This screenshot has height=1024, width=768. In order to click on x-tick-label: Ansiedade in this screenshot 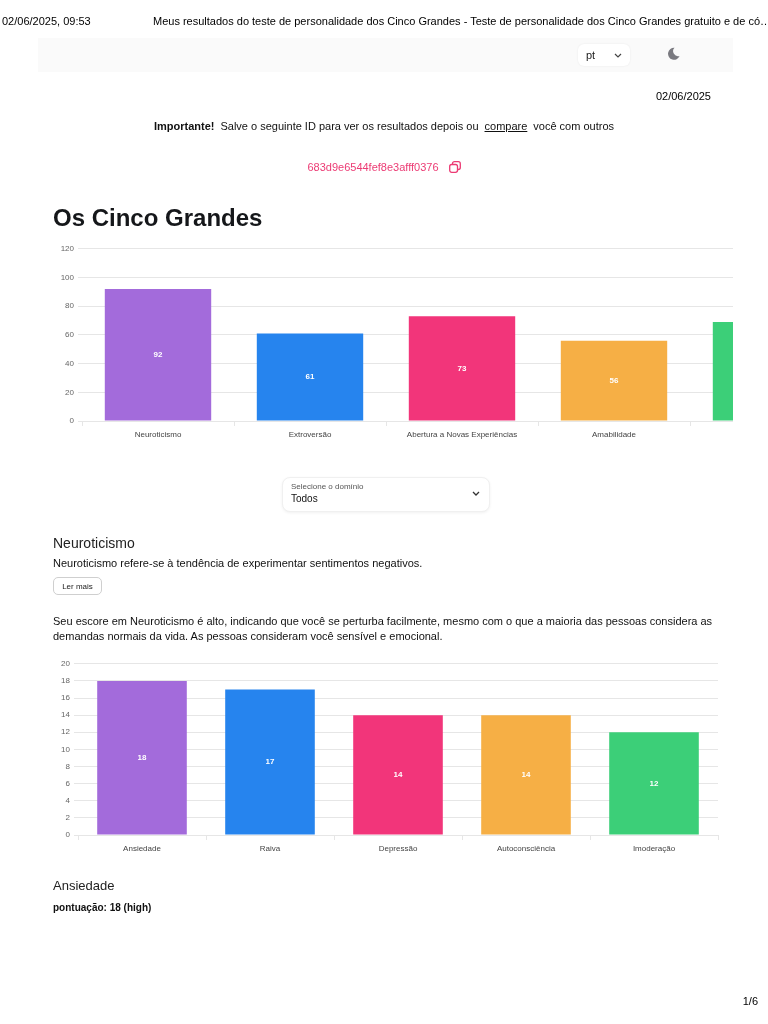, I will do `click(142, 848)`.